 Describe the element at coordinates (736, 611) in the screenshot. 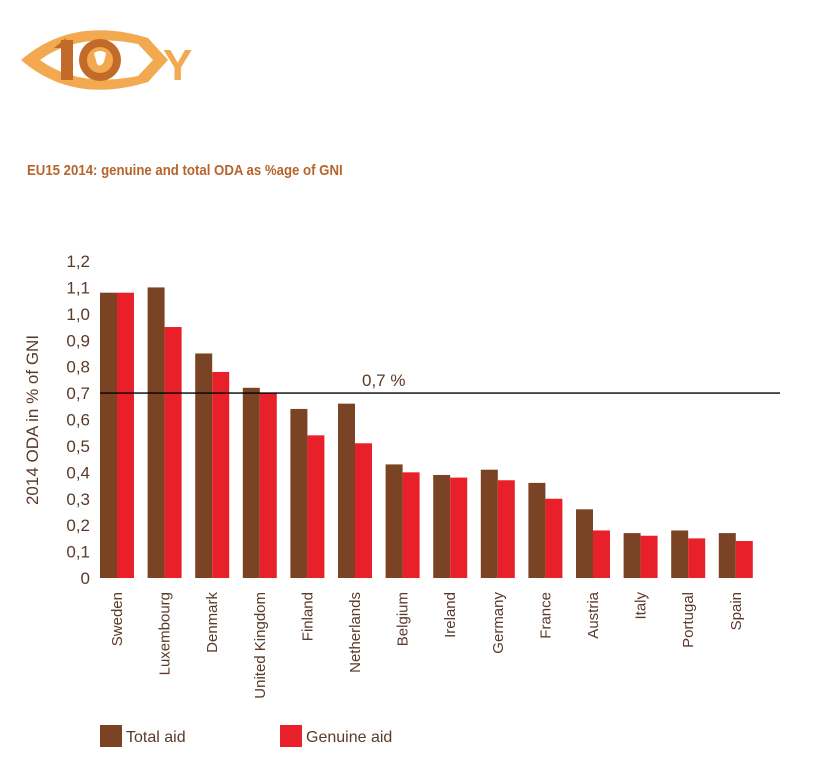

I see `category-label: Spain` at that location.